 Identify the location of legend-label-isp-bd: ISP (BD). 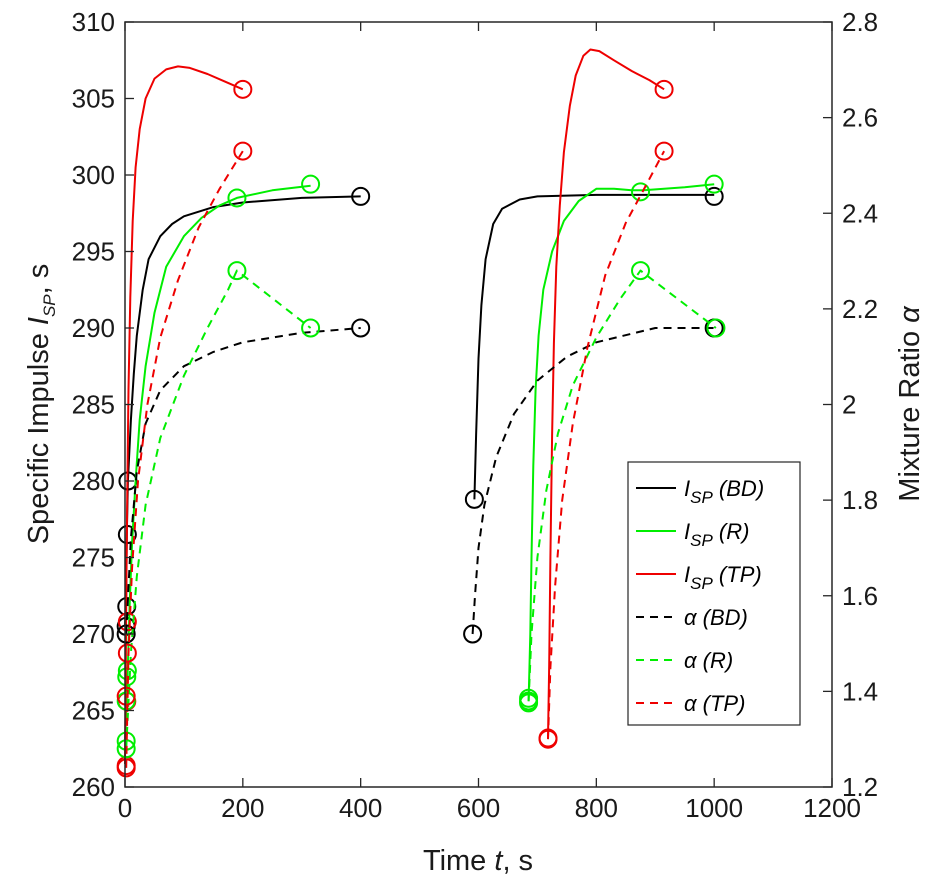
(724, 491).